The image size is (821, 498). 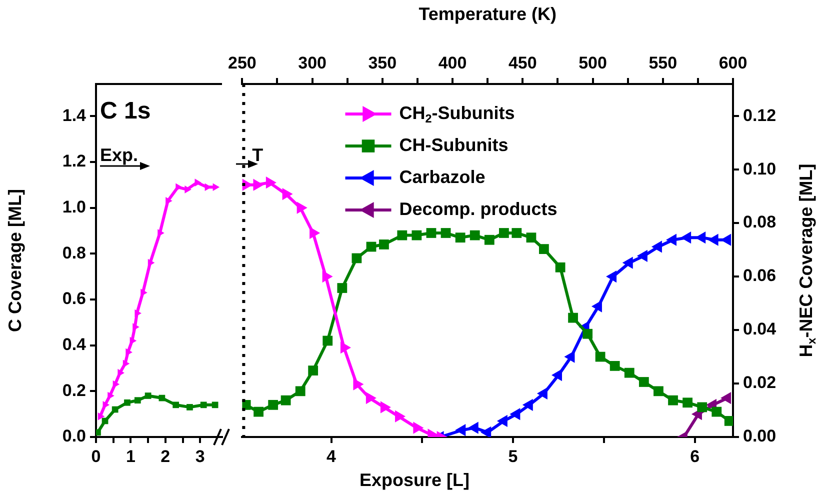 What do you see at coordinates (131, 456) in the screenshot?
I see `x-tick-label: 1` at bounding box center [131, 456].